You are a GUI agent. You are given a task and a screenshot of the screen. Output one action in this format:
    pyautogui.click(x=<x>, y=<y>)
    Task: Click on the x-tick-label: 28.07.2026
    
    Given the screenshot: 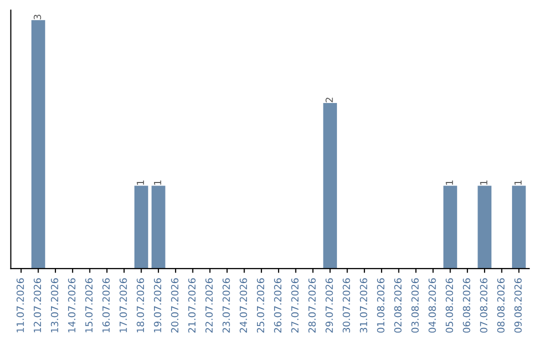 What is the action you would take?
    pyautogui.click(x=312, y=305)
    